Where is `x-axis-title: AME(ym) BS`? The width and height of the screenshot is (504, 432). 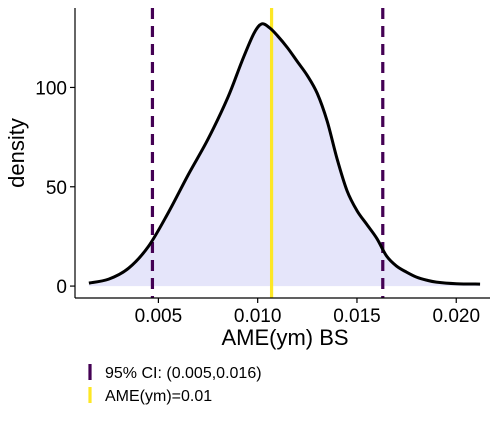 x-axis-title: AME(ym) BS is located at coordinates (284, 337).